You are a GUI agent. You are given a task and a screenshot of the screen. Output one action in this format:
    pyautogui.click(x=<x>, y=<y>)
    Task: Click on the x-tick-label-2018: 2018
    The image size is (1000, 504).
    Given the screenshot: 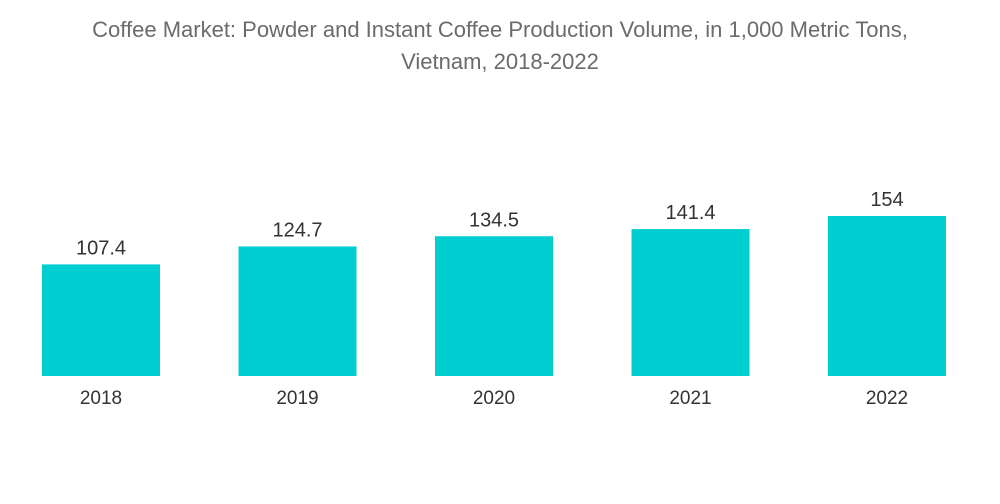 What is the action you would take?
    pyautogui.click(x=101, y=398)
    